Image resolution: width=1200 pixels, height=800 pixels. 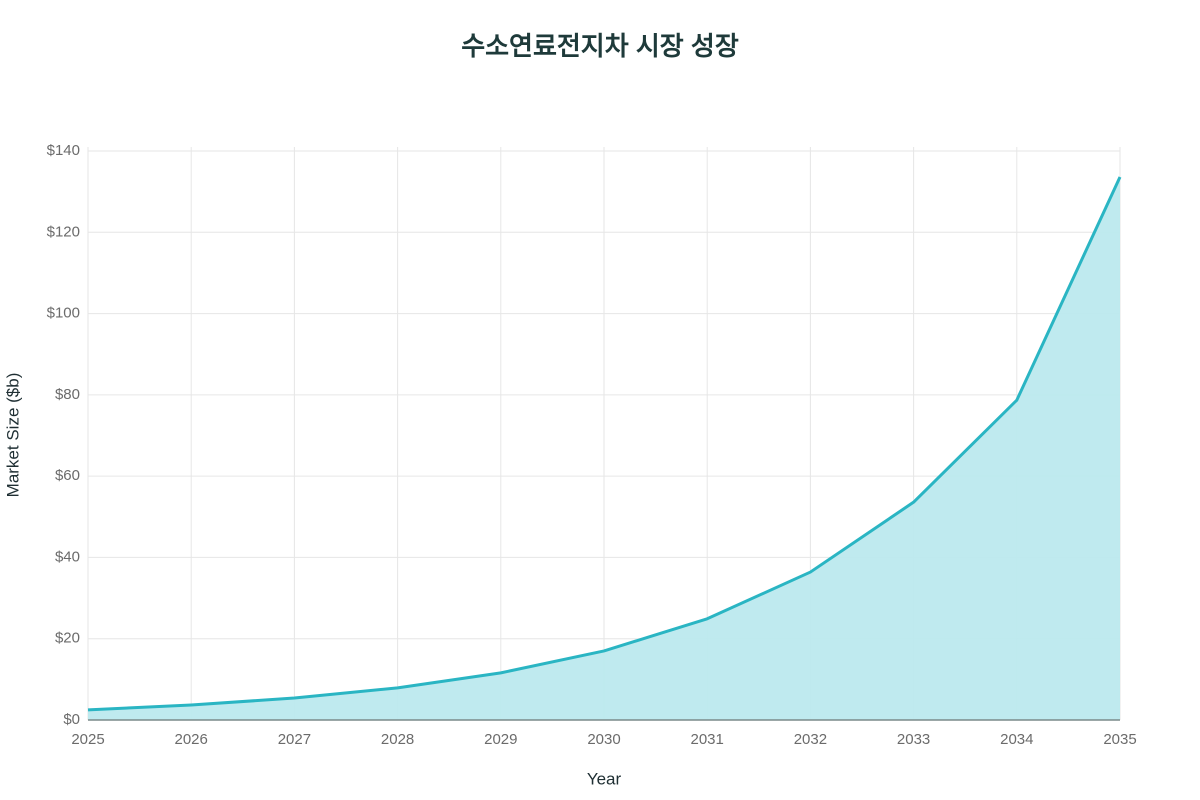 I want to click on x-tick-label: 2030, so click(x=603, y=739).